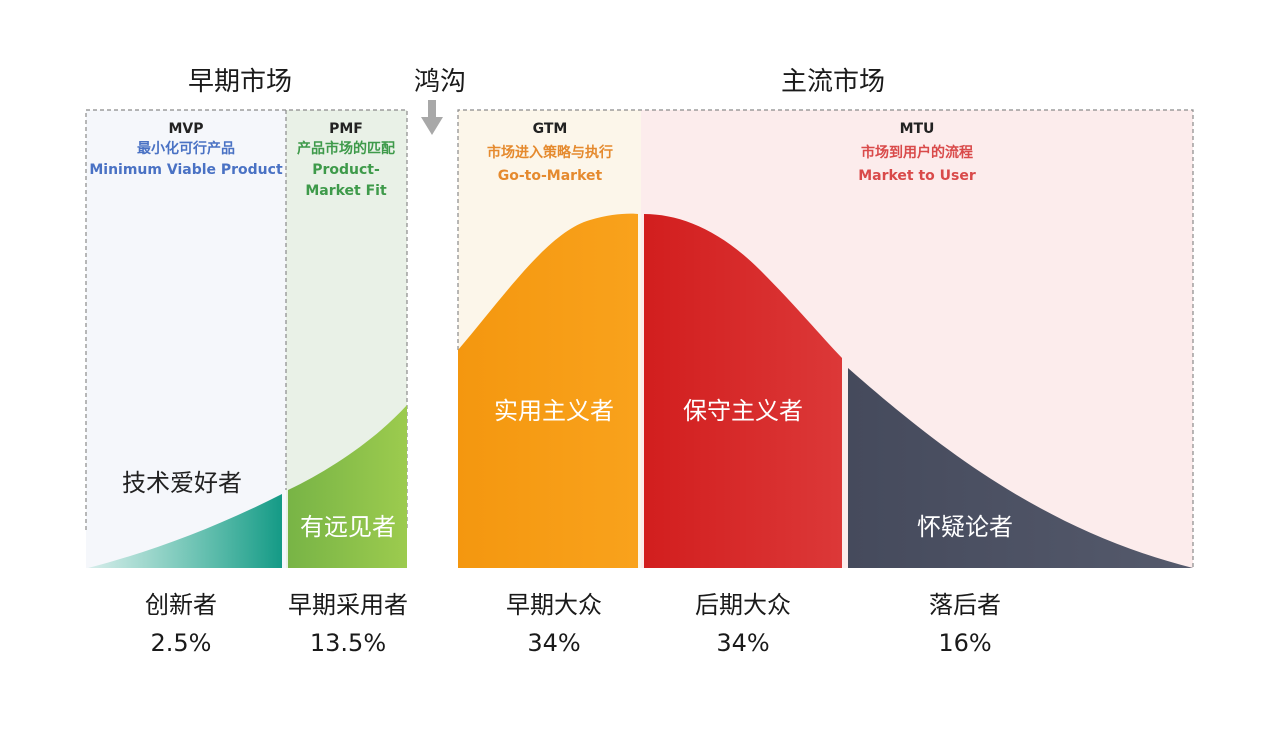  I want to click on category-early-adopters: 早期采用者, so click(348, 605).